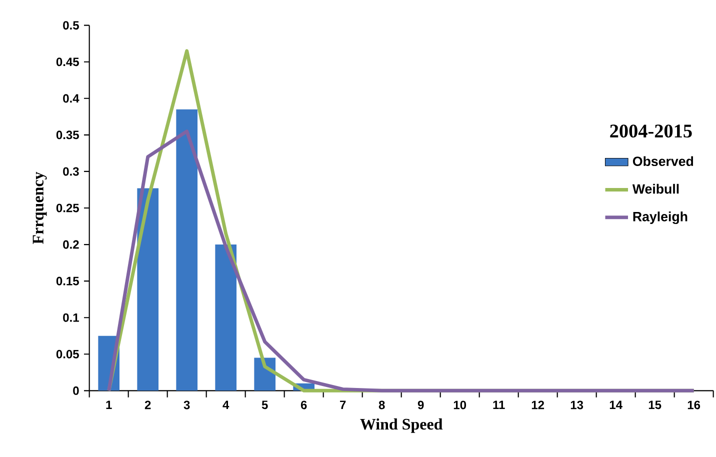 This screenshot has width=716, height=457. Describe the element at coordinates (71, 98) in the screenshot. I see `y-tick-label: 0.4` at that location.